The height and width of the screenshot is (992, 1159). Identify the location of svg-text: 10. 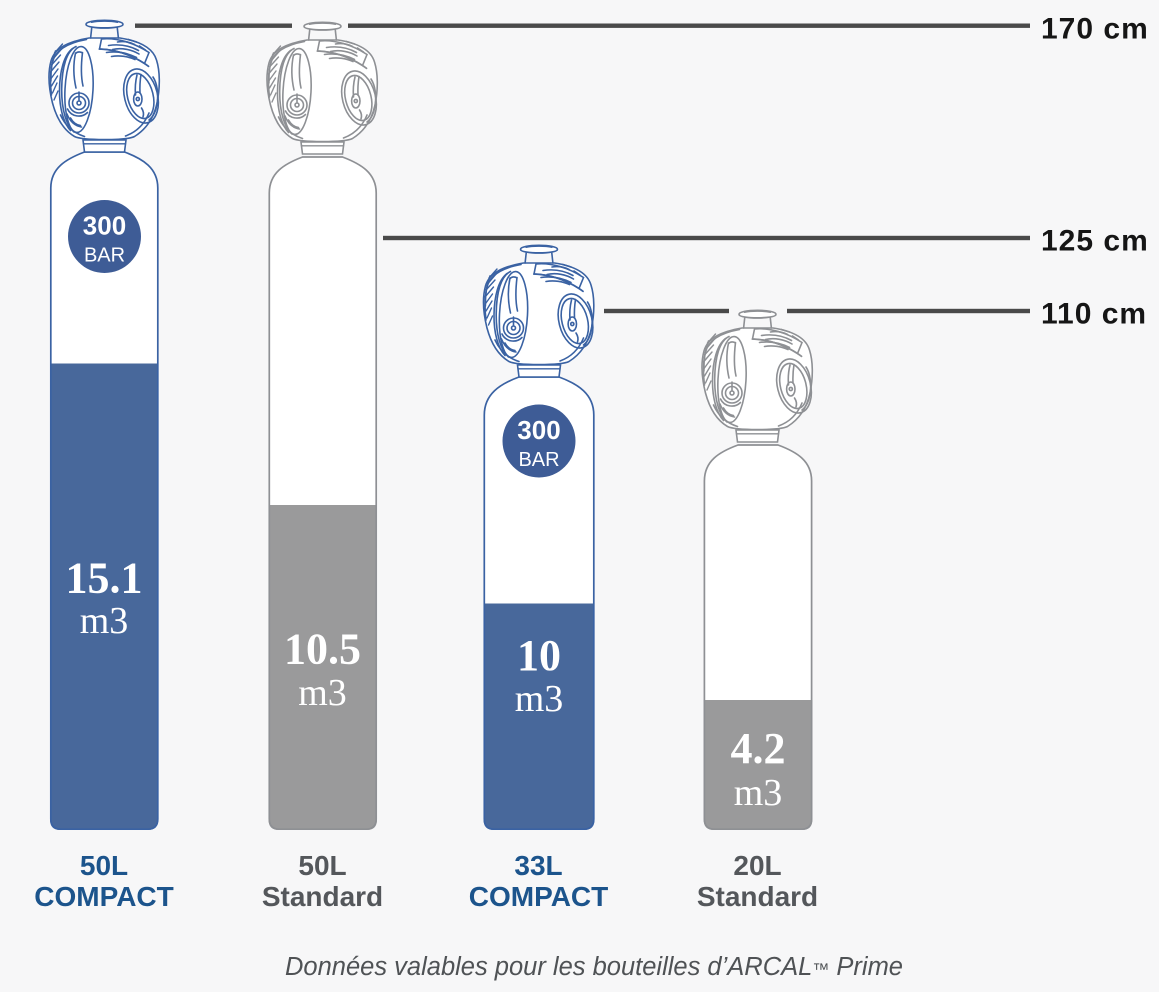
(539, 655).